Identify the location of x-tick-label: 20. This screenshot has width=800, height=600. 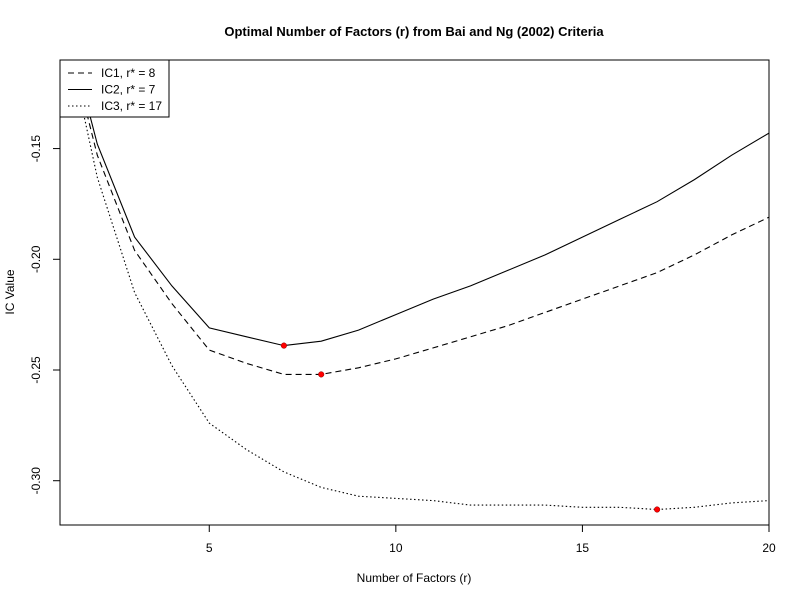
(769, 548).